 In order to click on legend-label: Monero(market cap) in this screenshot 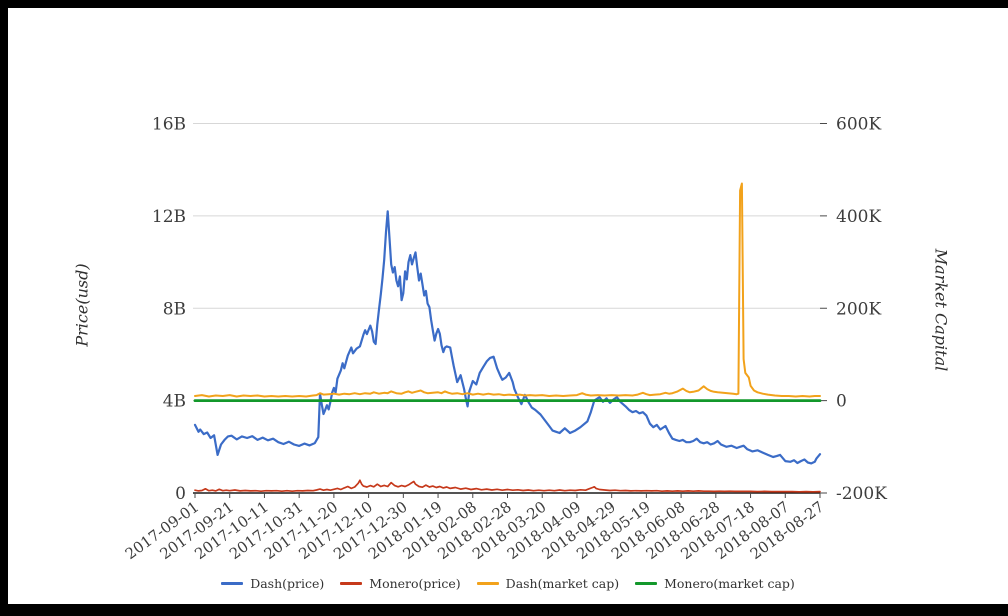, I will do `click(729, 583)`.